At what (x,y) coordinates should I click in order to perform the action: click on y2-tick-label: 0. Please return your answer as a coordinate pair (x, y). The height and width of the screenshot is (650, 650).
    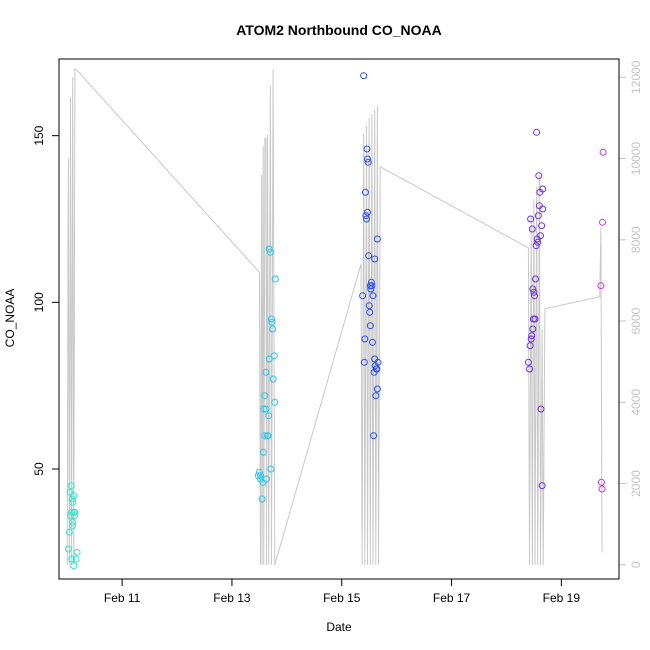
    Looking at the image, I should click on (636, 564).